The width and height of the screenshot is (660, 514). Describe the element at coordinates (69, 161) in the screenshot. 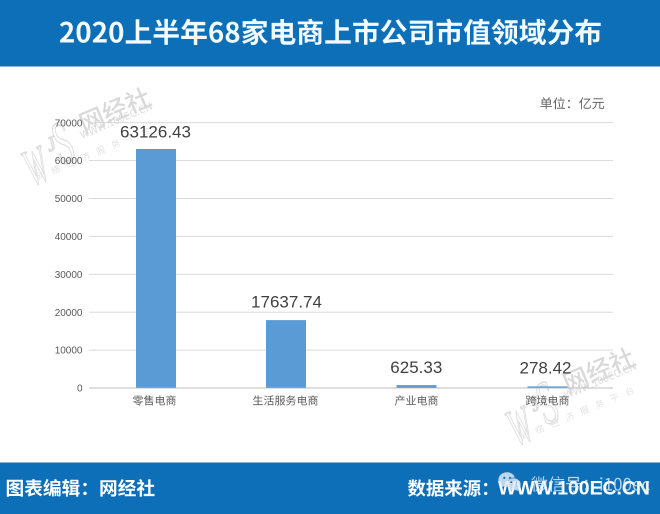

I see `svg-text: 60000` at that location.